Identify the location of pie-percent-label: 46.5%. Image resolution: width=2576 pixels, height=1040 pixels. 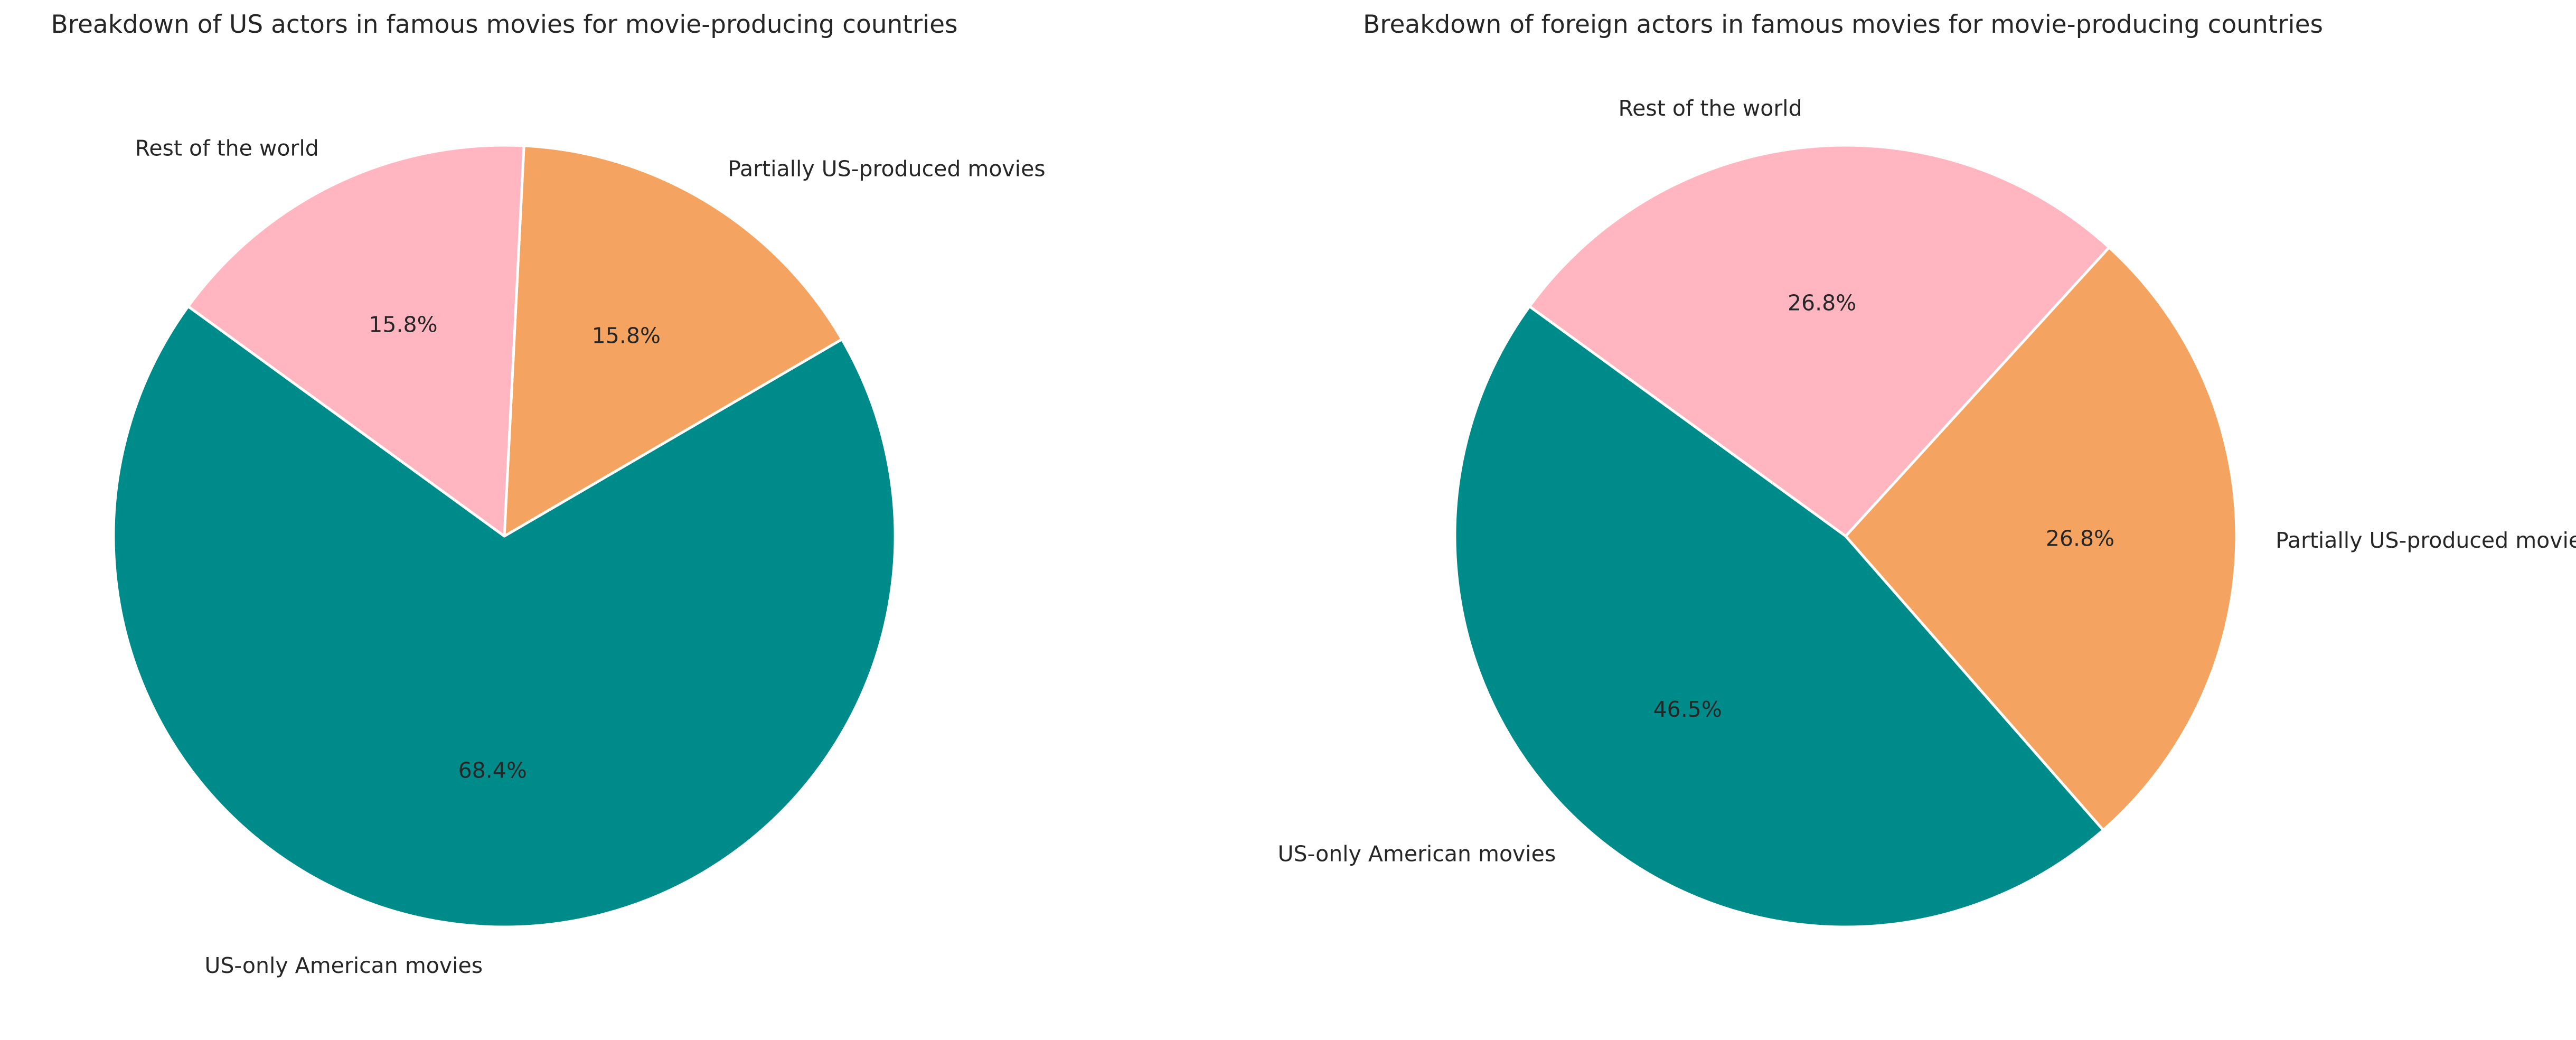
(1687, 709).